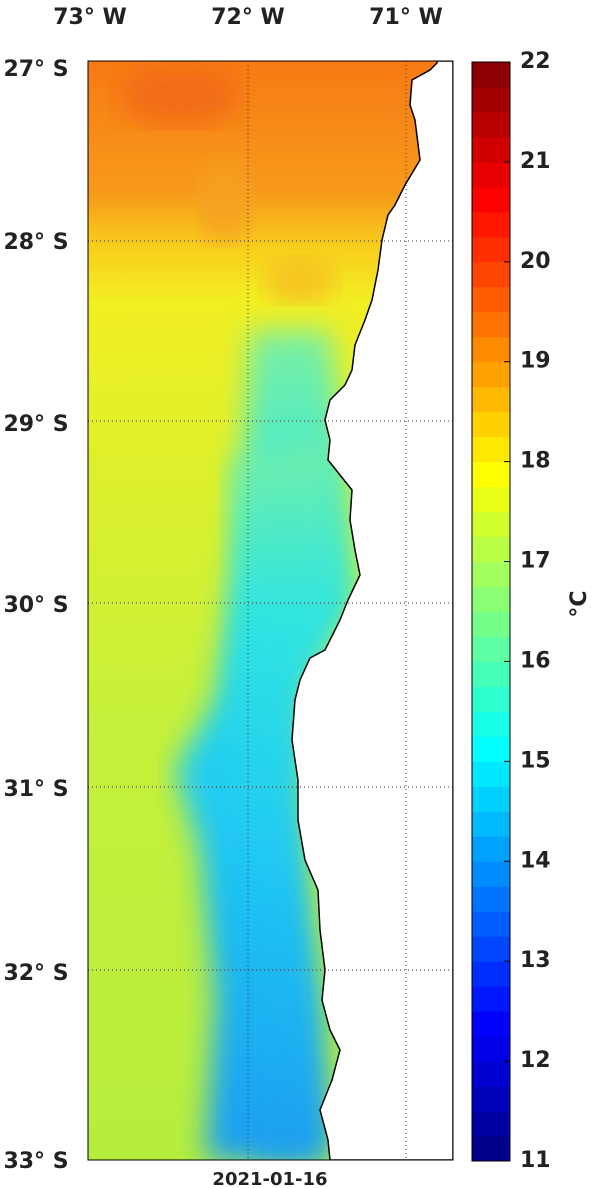 The height and width of the screenshot is (1188, 593). Describe the element at coordinates (35, 69) in the screenshot. I see `lat-label: 27° S` at that location.